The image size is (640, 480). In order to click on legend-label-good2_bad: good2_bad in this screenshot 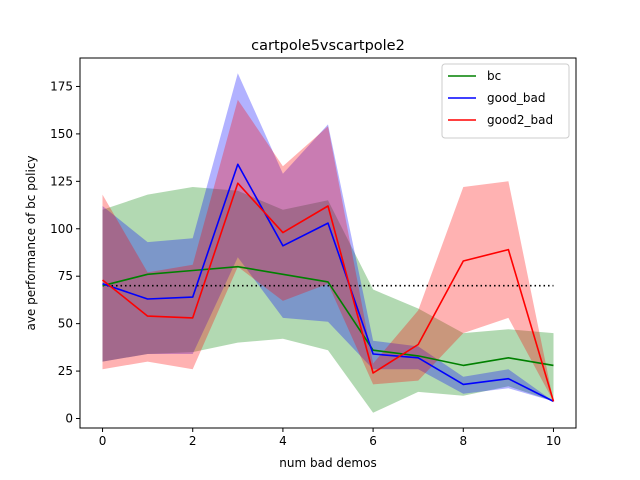, I will do `click(520, 120)`.